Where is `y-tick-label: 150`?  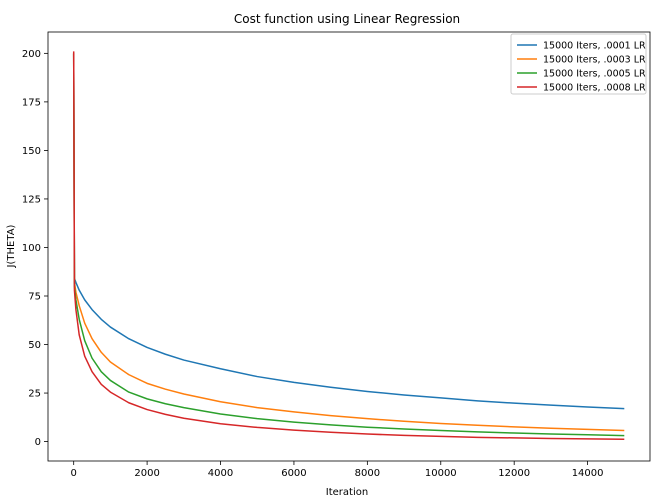
y-tick-label: 150 is located at coordinates (31, 151).